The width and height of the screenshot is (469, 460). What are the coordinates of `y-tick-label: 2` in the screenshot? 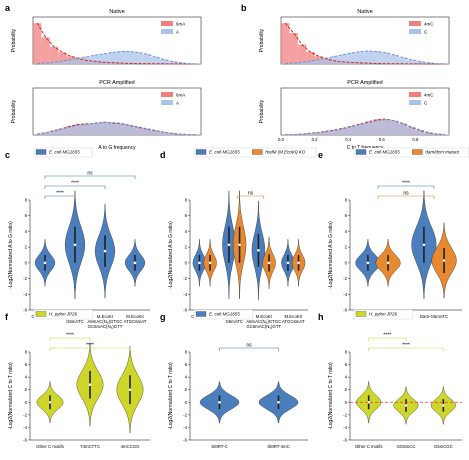 It's located at (346, 247).